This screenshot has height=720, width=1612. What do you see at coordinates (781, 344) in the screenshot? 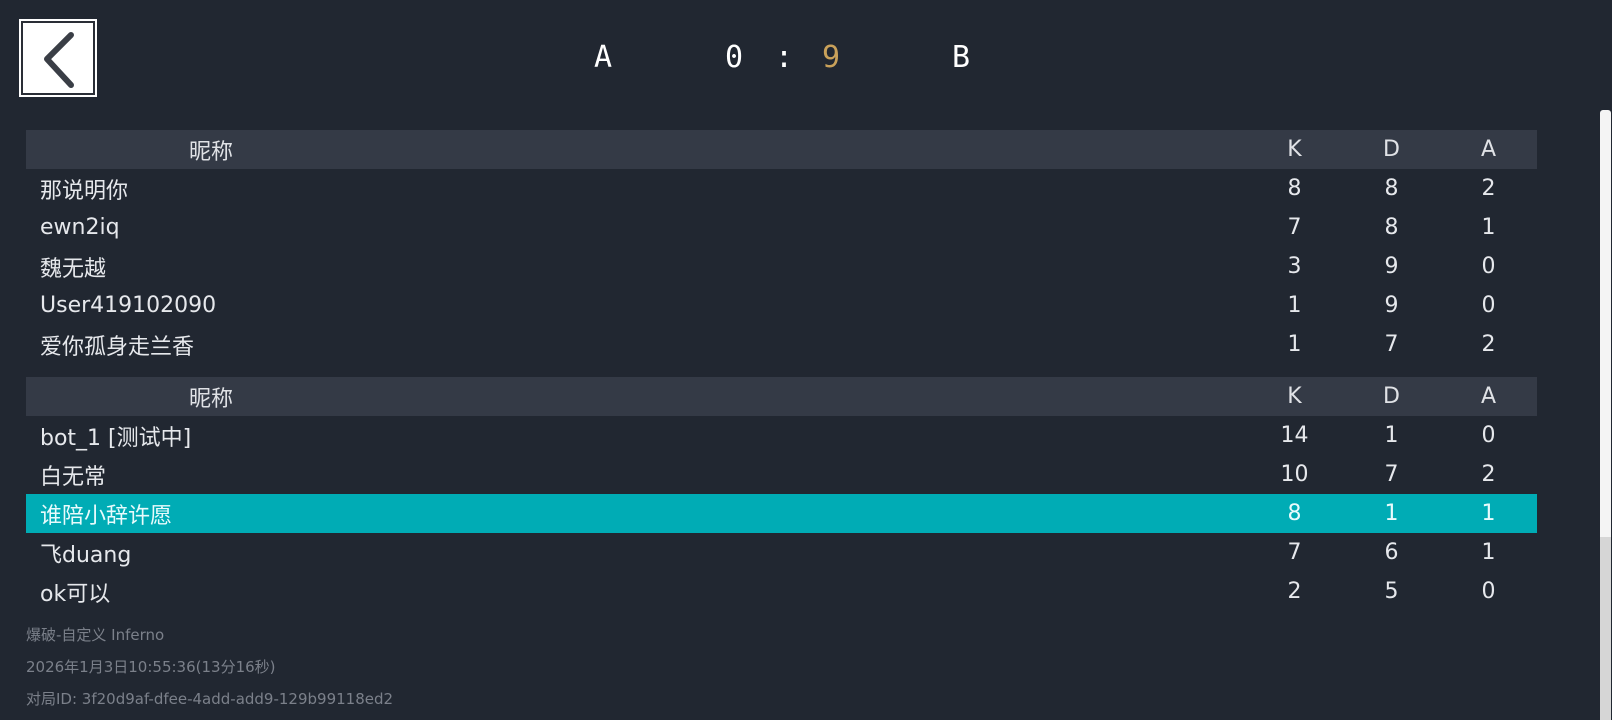
I see `player-row: 爱你孤身走兰香 1 7 2` at bounding box center [781, 344].